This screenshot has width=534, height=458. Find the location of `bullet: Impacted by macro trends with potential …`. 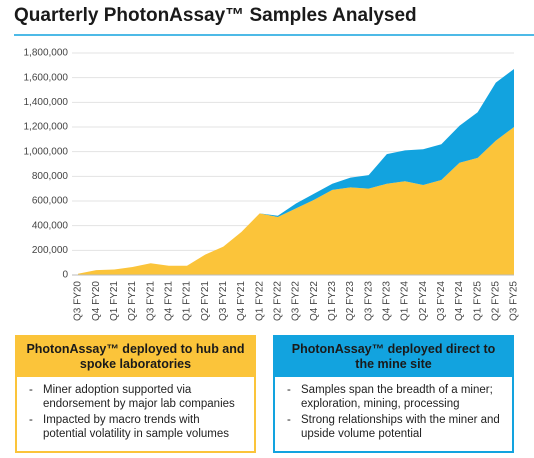

bullet: Impacted by macro trends with potential … is located at coordinates (137, 427).